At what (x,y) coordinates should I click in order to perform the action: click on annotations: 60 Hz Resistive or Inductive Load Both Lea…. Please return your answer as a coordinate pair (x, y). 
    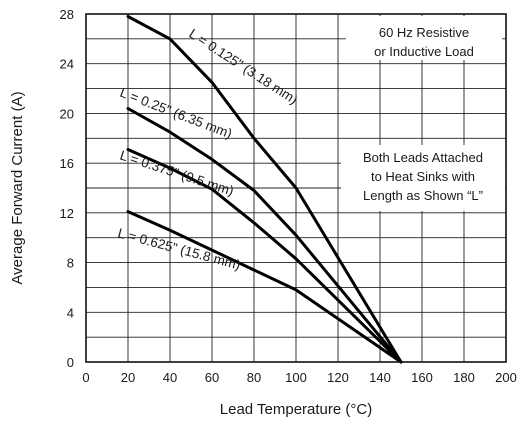
    Looking at the image, I should click on (423, 114).